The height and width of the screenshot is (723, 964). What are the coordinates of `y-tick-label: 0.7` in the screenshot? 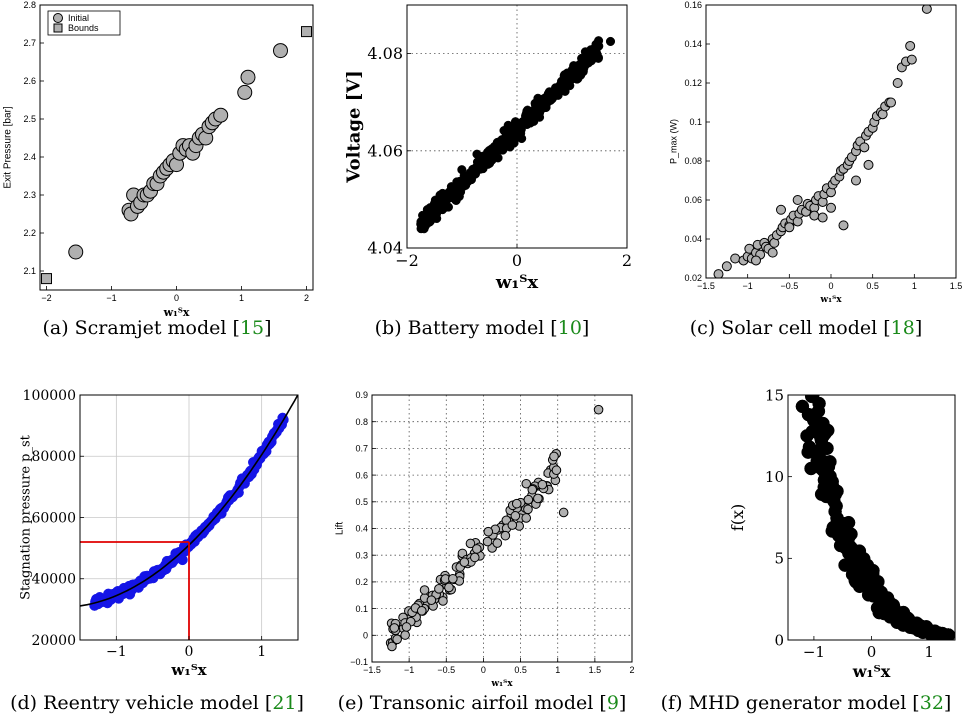 It's located at (361, 449).